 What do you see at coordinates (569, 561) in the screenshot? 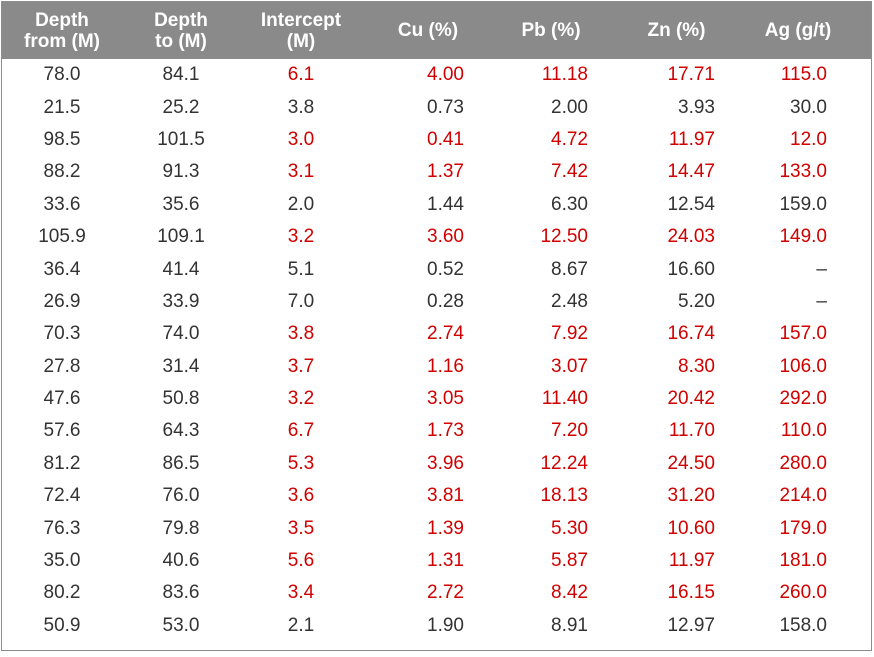
I see `cell-pb: 5.87` at bounding box center [569, 561].